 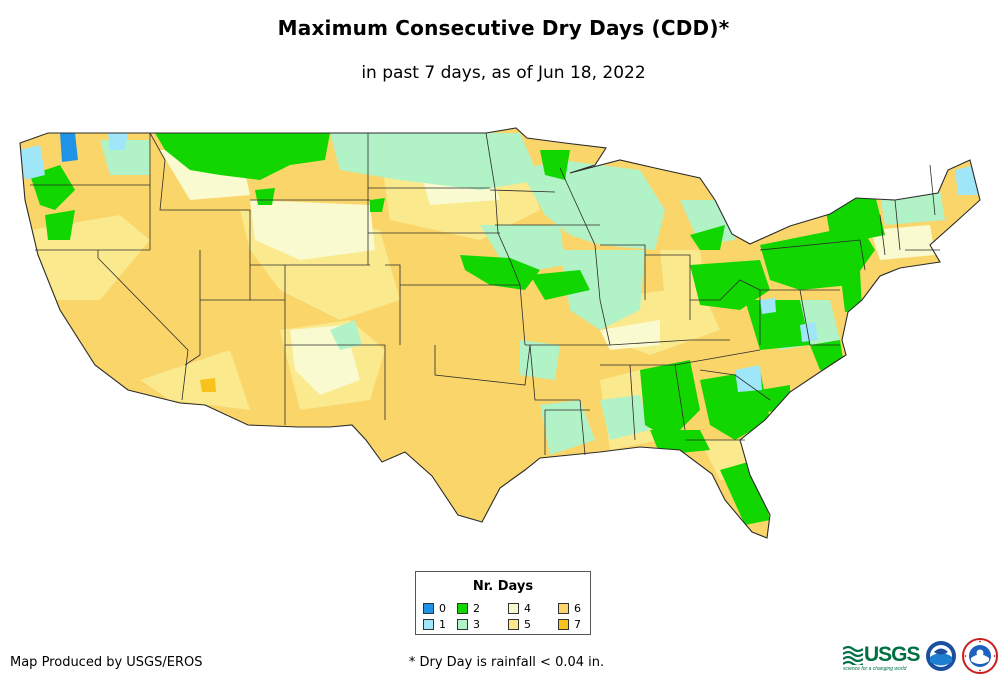 What do you see at coordinates (503, 586) in the screenshot?
I see `legend-title: Nr. Days` at bounding box center [503, 586].